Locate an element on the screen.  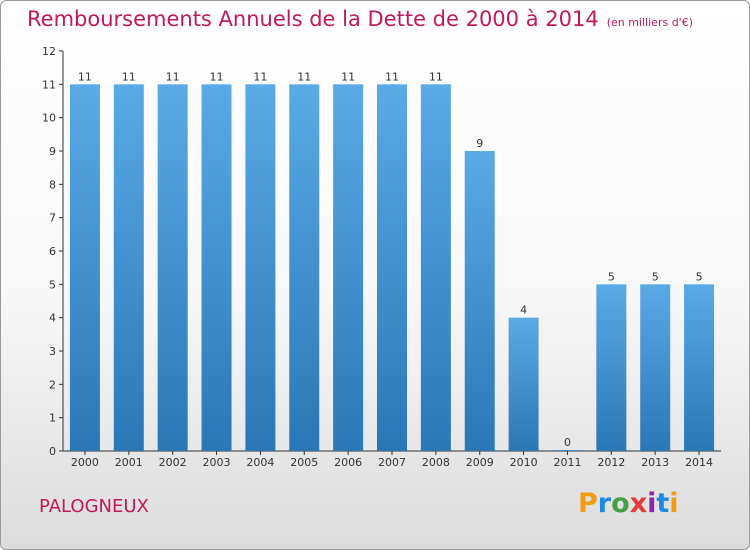
y-tick-label: 1 is located at coordinates (52, 418).